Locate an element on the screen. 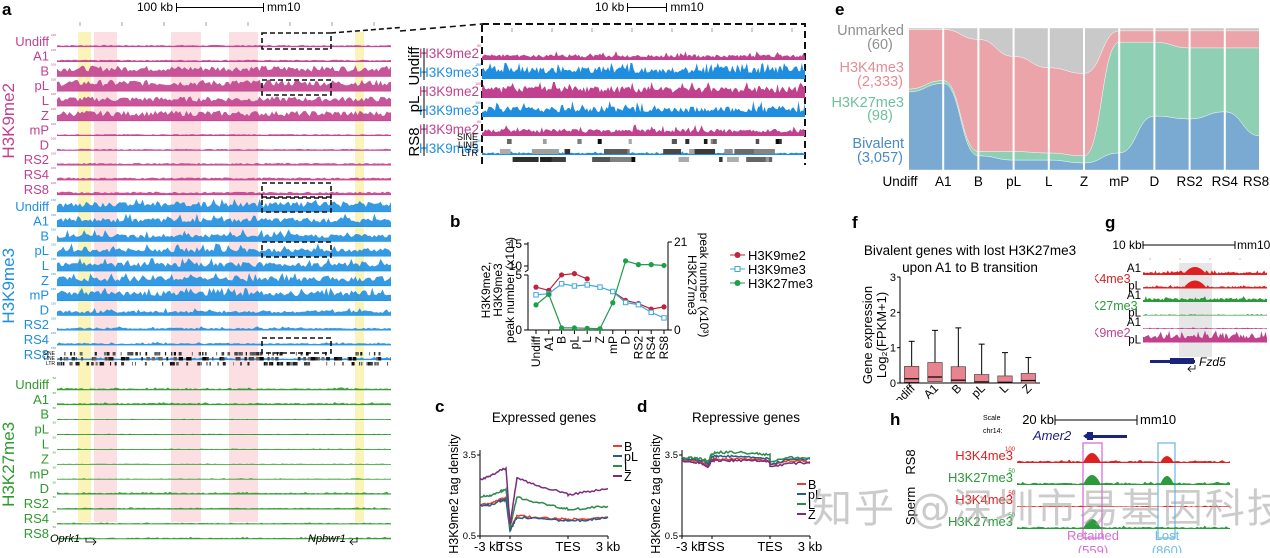 This screenshot has width=1270, height=558. track-label: RS8 is located at coordinates (36, 533).